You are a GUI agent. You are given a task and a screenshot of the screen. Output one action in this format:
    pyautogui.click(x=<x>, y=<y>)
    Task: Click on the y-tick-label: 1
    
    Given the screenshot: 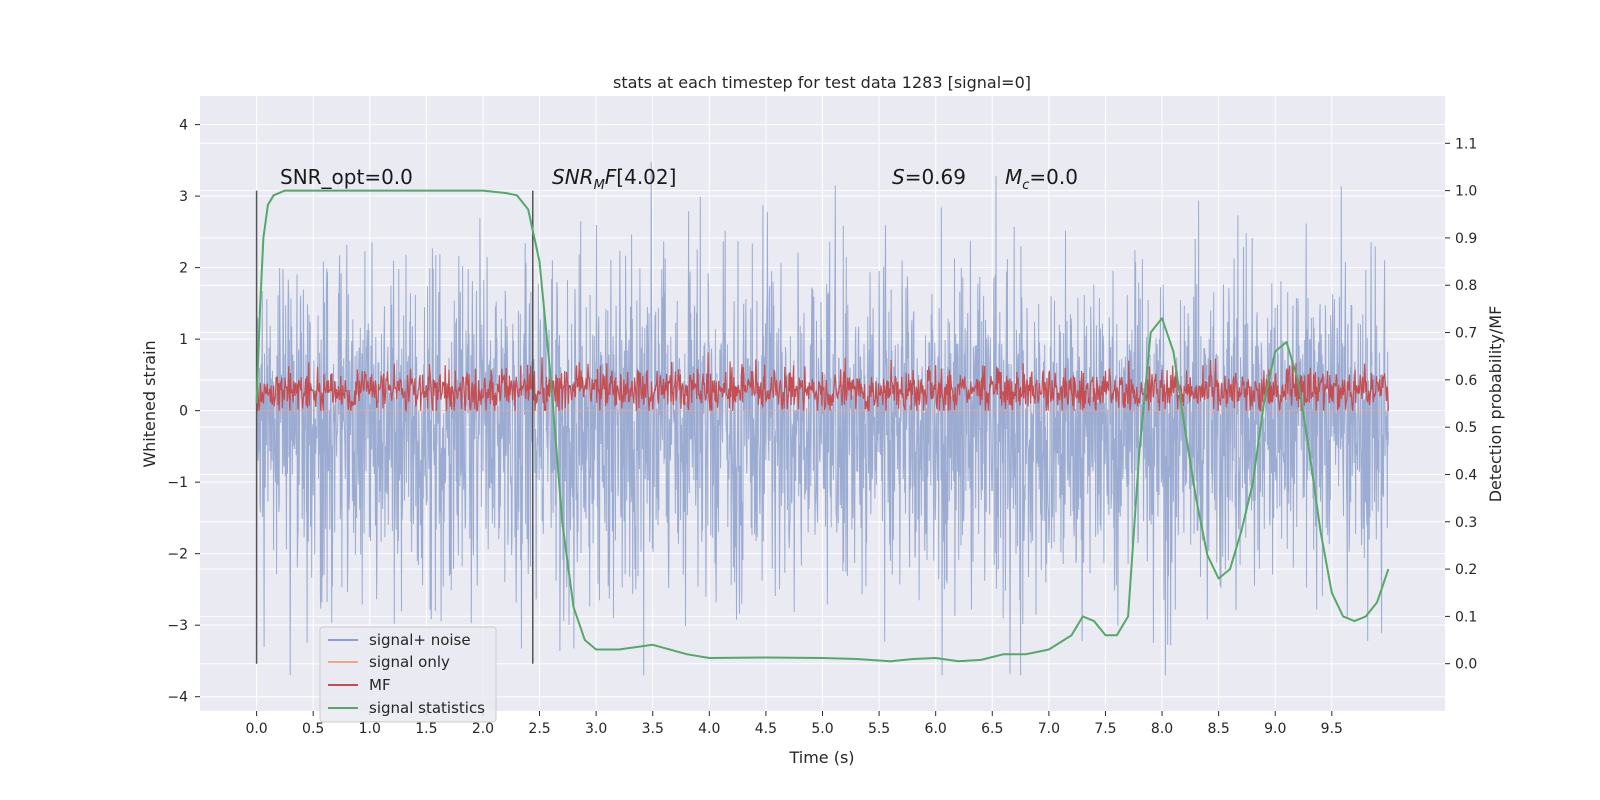 What is the action you would take?
    pyautogui.click(x=183, y=340)
    